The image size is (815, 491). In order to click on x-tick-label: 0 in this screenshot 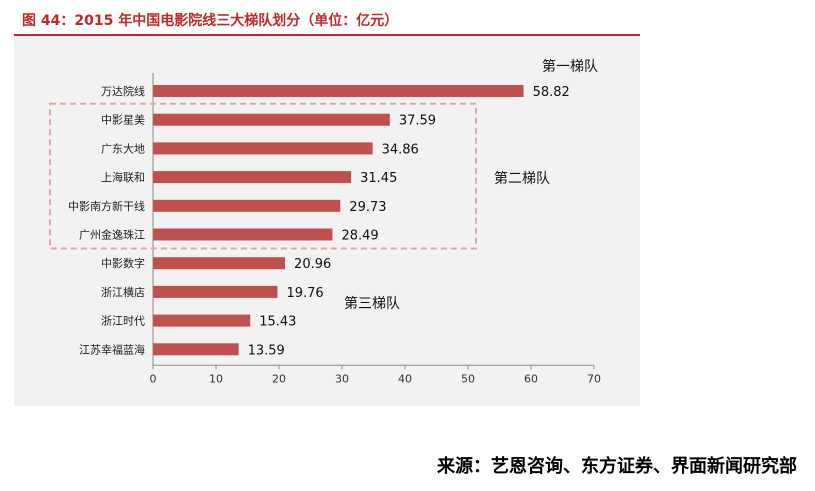, I will do `click(153, 378)`.